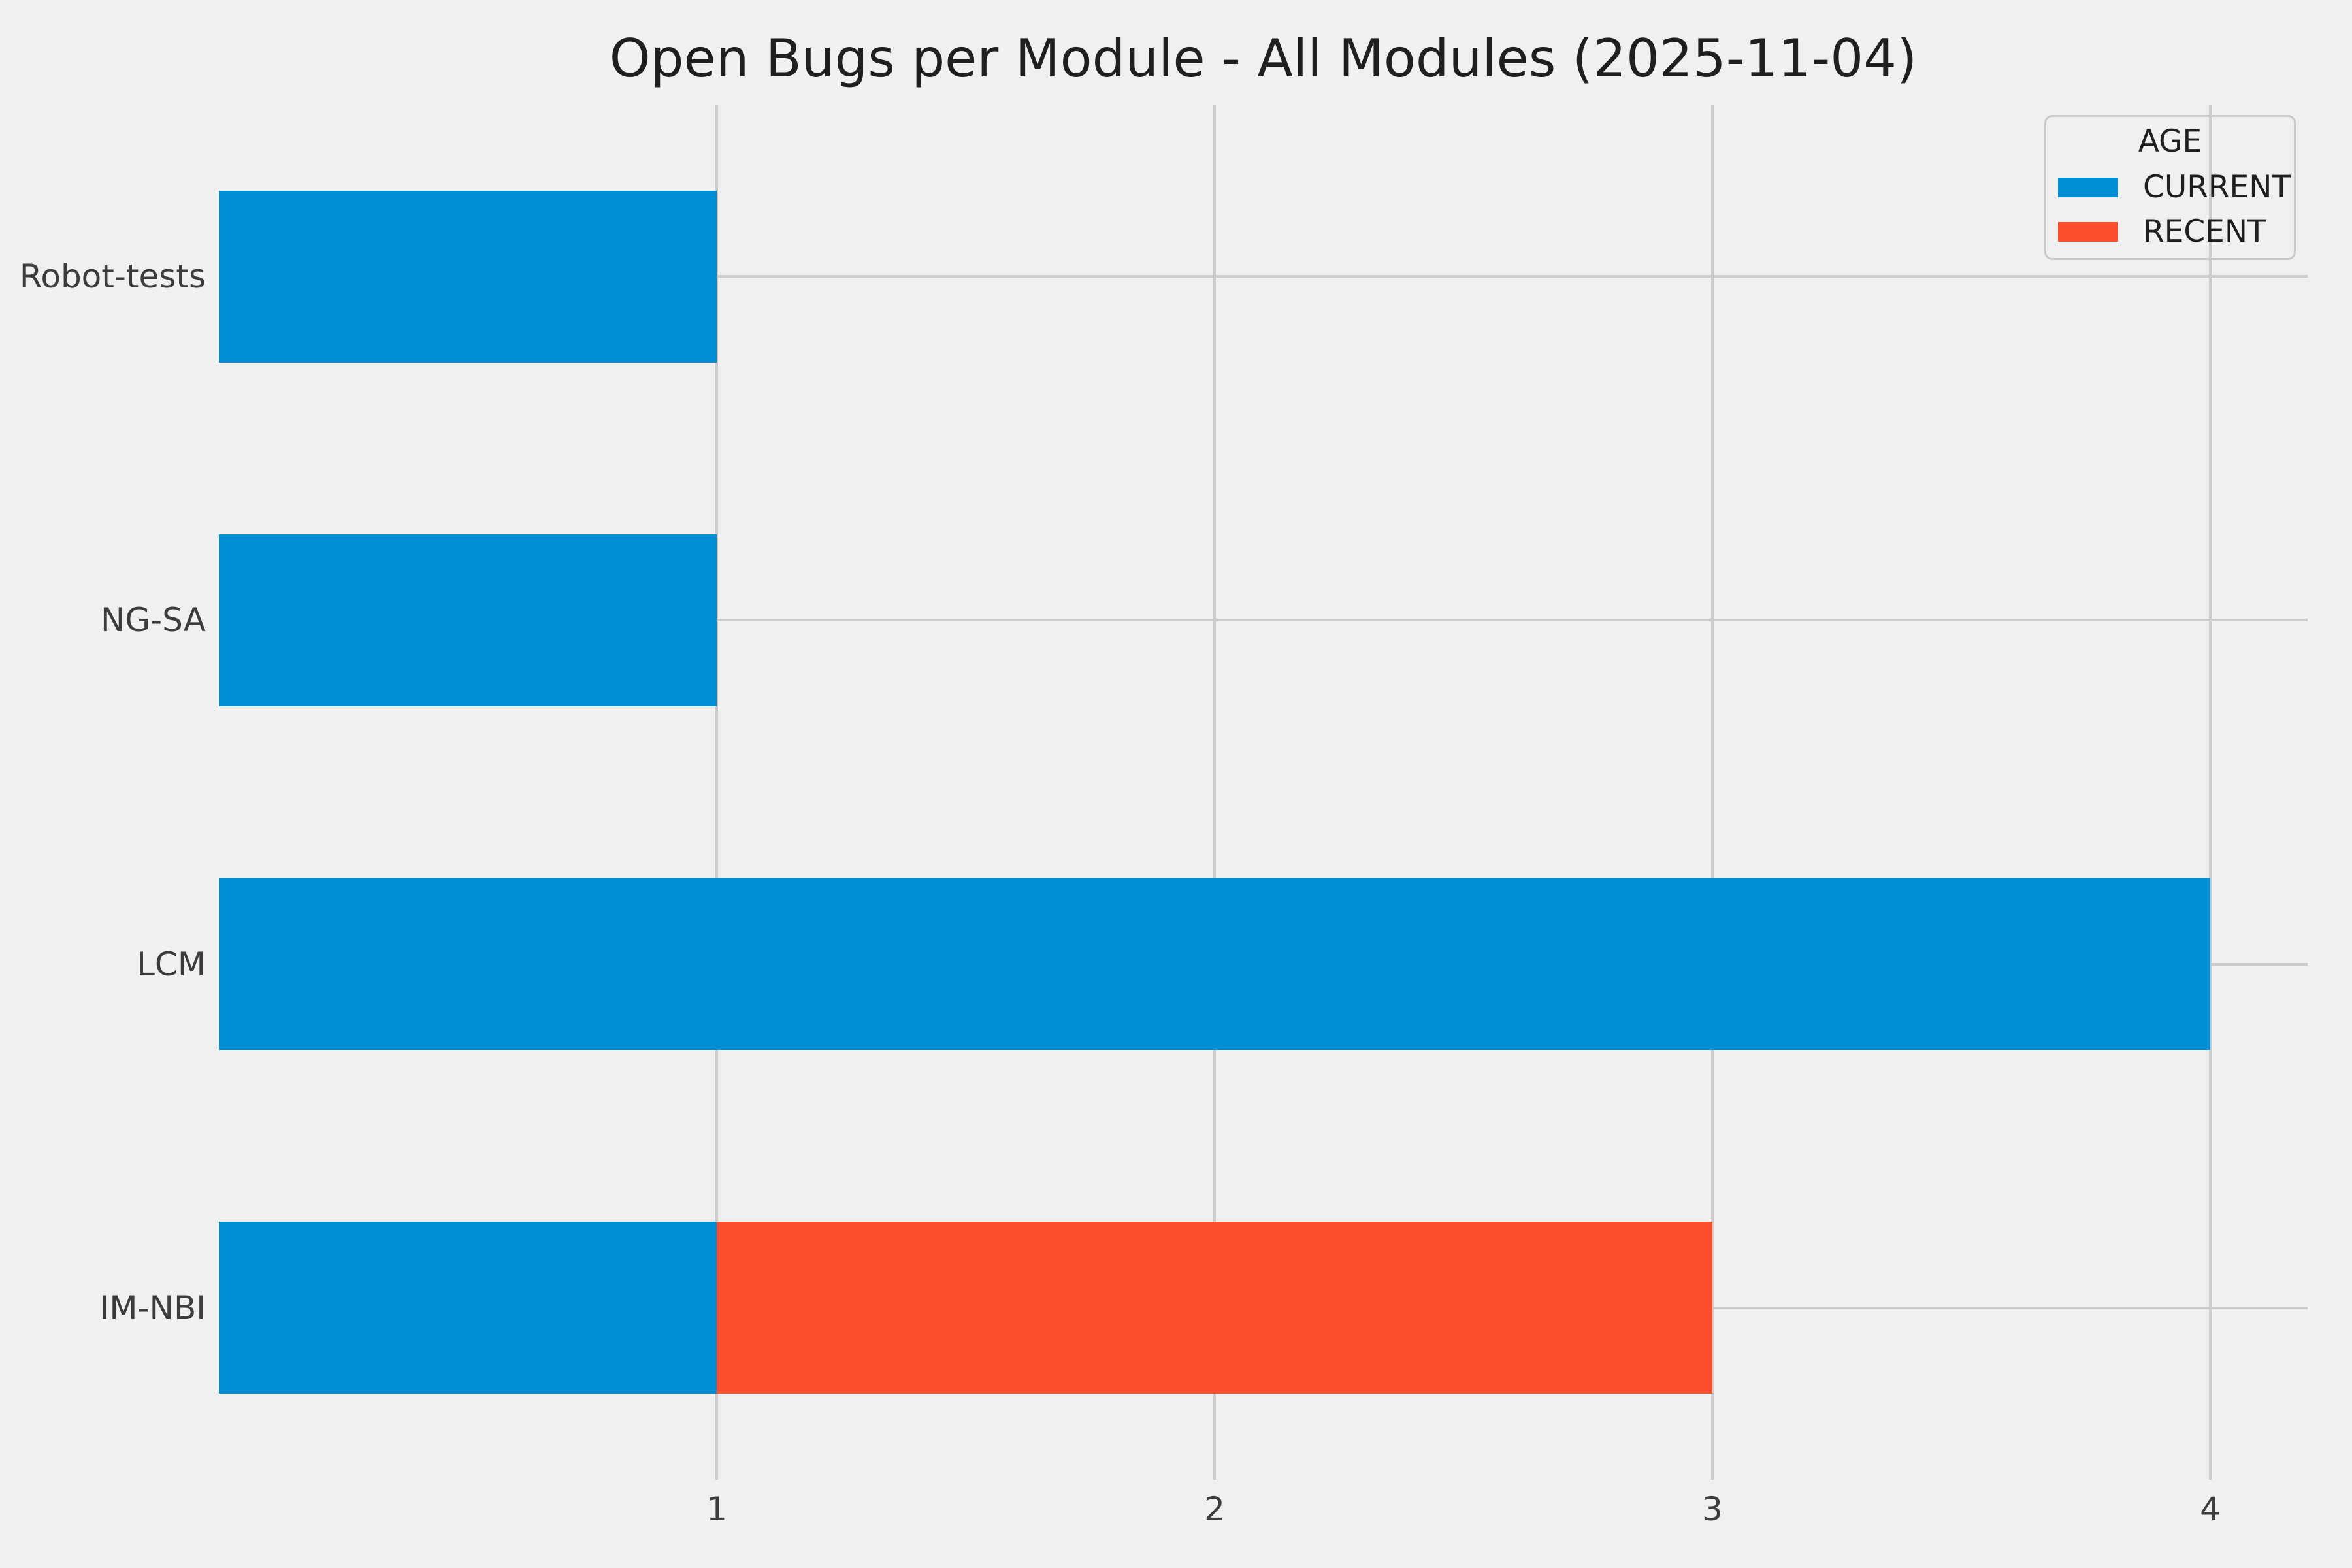 The width and height of the screenshot is (2352, 1568). I want to click on bar-IM-NBI-CURRENT, so click(468, 1308).